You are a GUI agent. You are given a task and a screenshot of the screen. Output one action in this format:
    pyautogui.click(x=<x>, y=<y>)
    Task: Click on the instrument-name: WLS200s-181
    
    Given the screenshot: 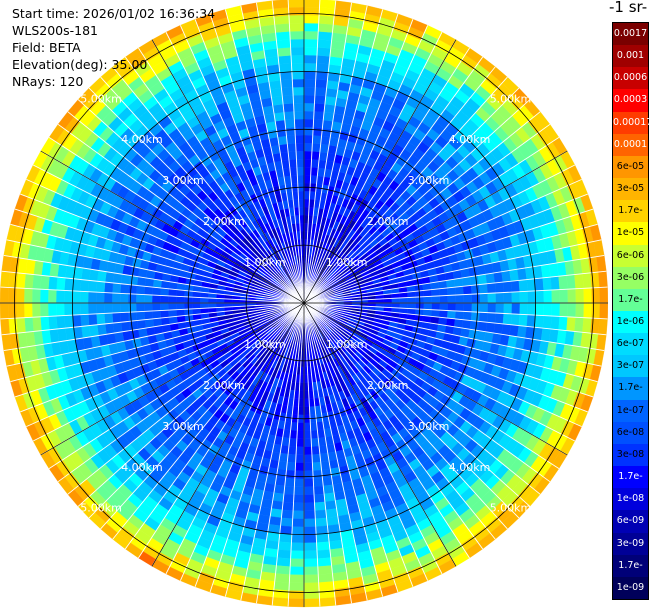 What is the action you would take?
    pyautogui.click(x=55, y=30)
    